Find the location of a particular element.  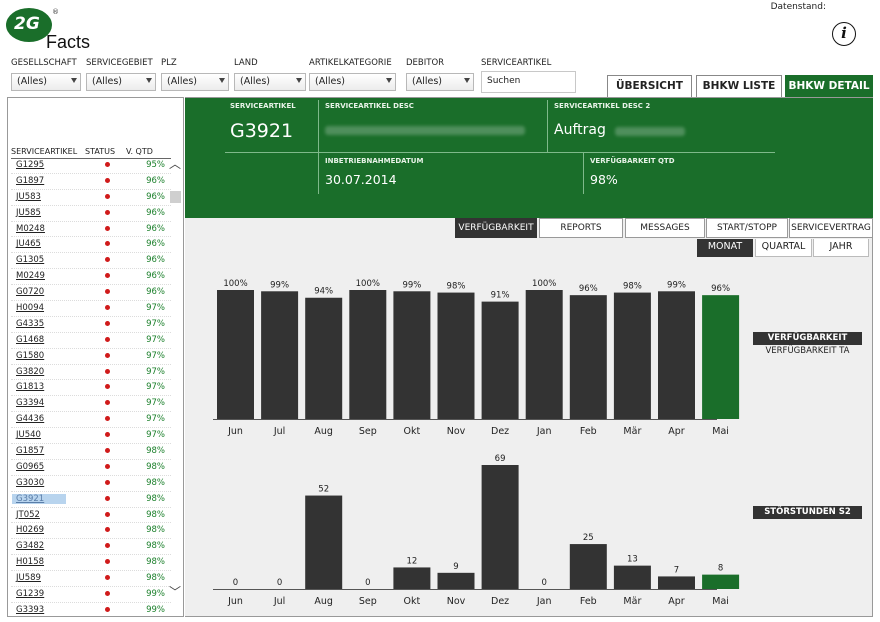

list-item: H0269 98% is located at coordinates (91, 531).